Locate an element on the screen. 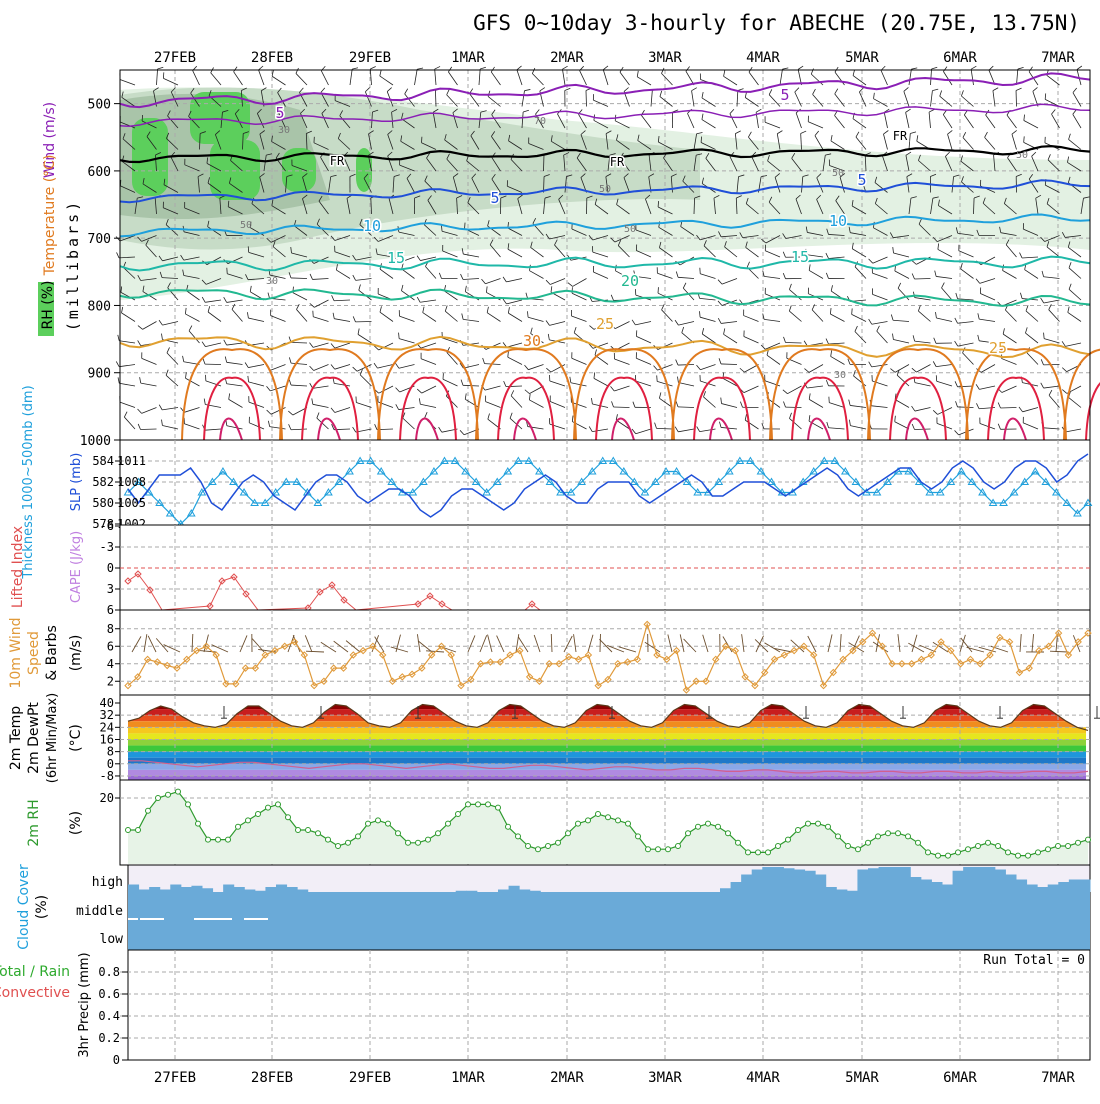 The image size is (1100, 1104). run-total: Run Total = 0 is located at coordinates (1034, 960).